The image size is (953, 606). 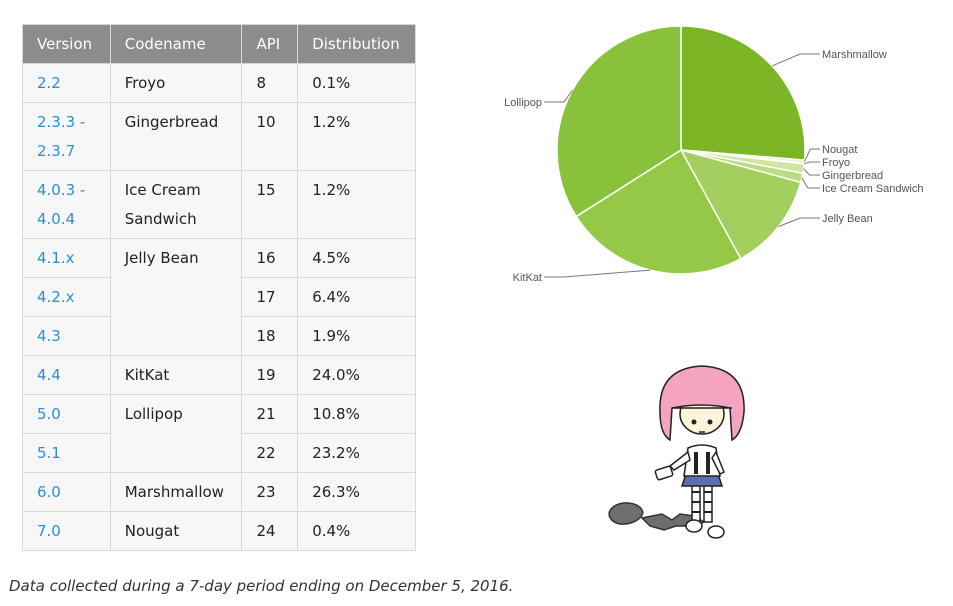 I want to click on codename-cell: Ice Cream Sandwich, so click(x=176, y=204).